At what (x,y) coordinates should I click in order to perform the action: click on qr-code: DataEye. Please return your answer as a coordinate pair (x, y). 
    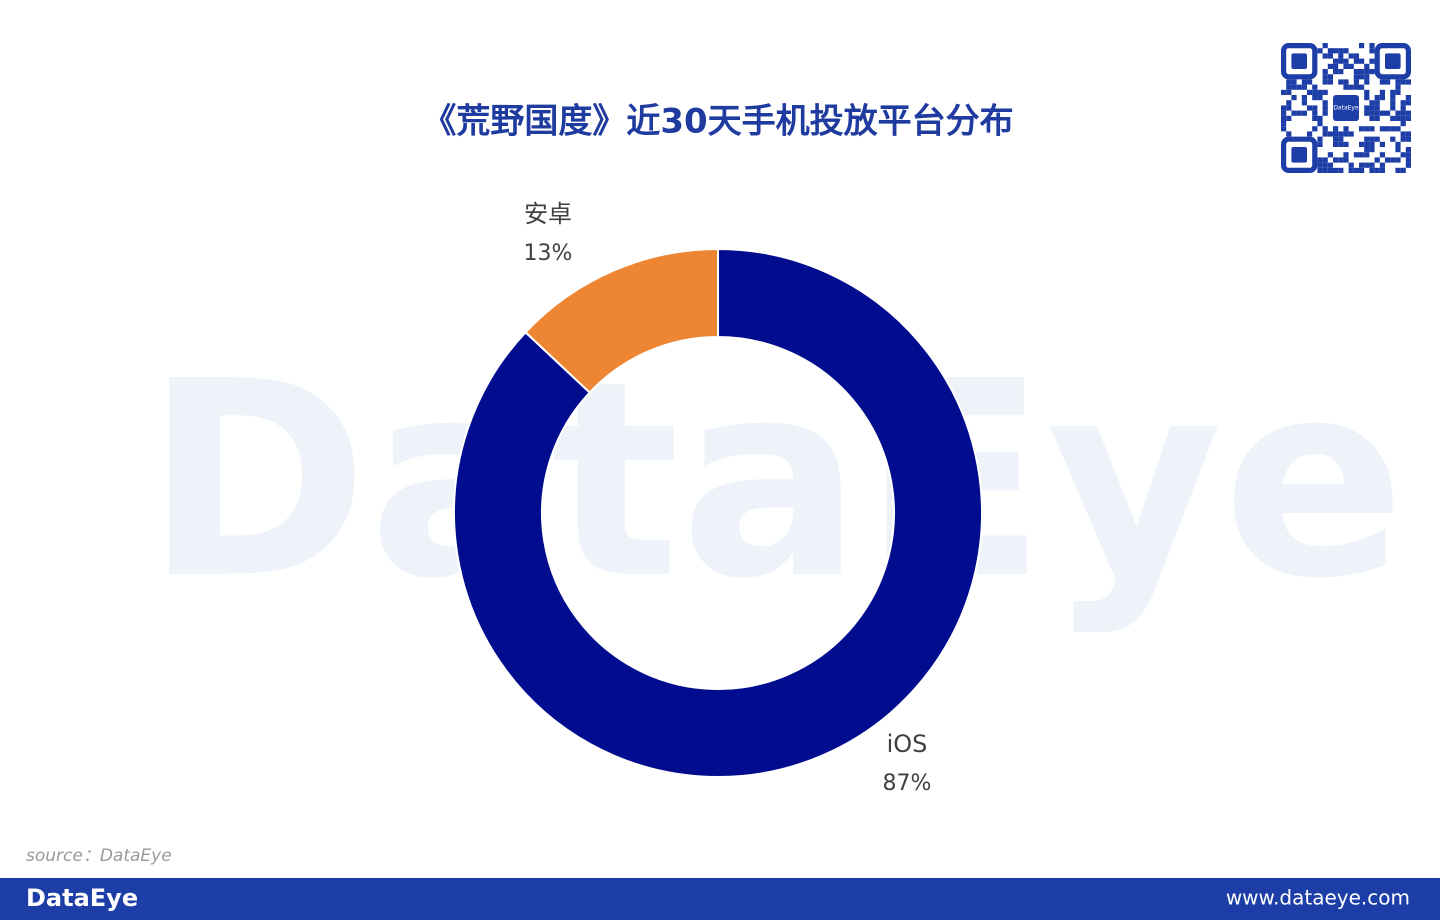
    Looking at the image, I should click on (1345, 107).